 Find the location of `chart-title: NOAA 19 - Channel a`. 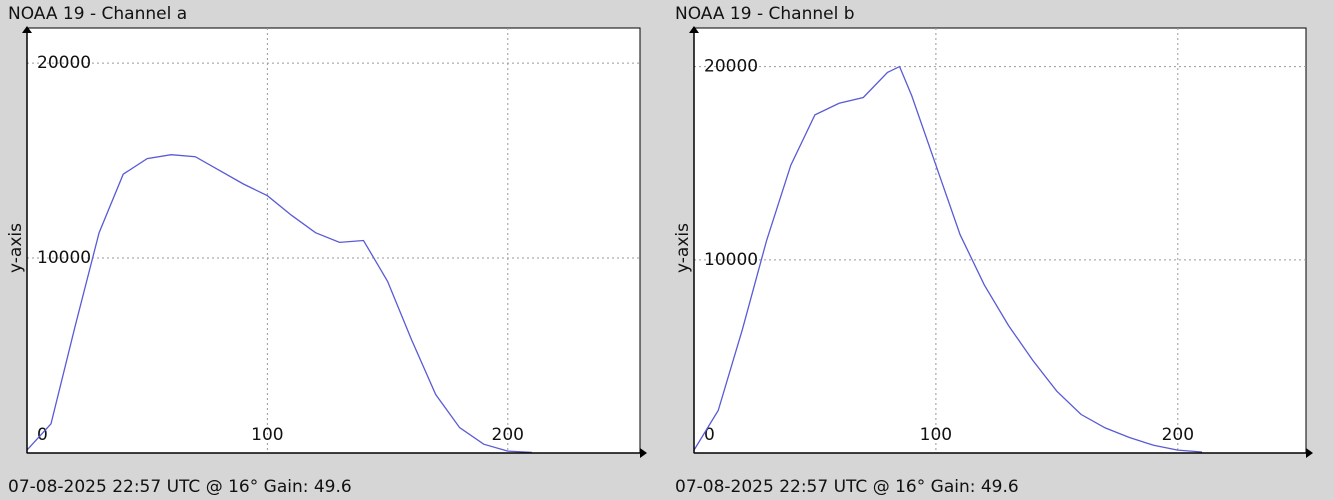

chart-title: NOAA 19 - Channel a is located at coordinates (97, 14).